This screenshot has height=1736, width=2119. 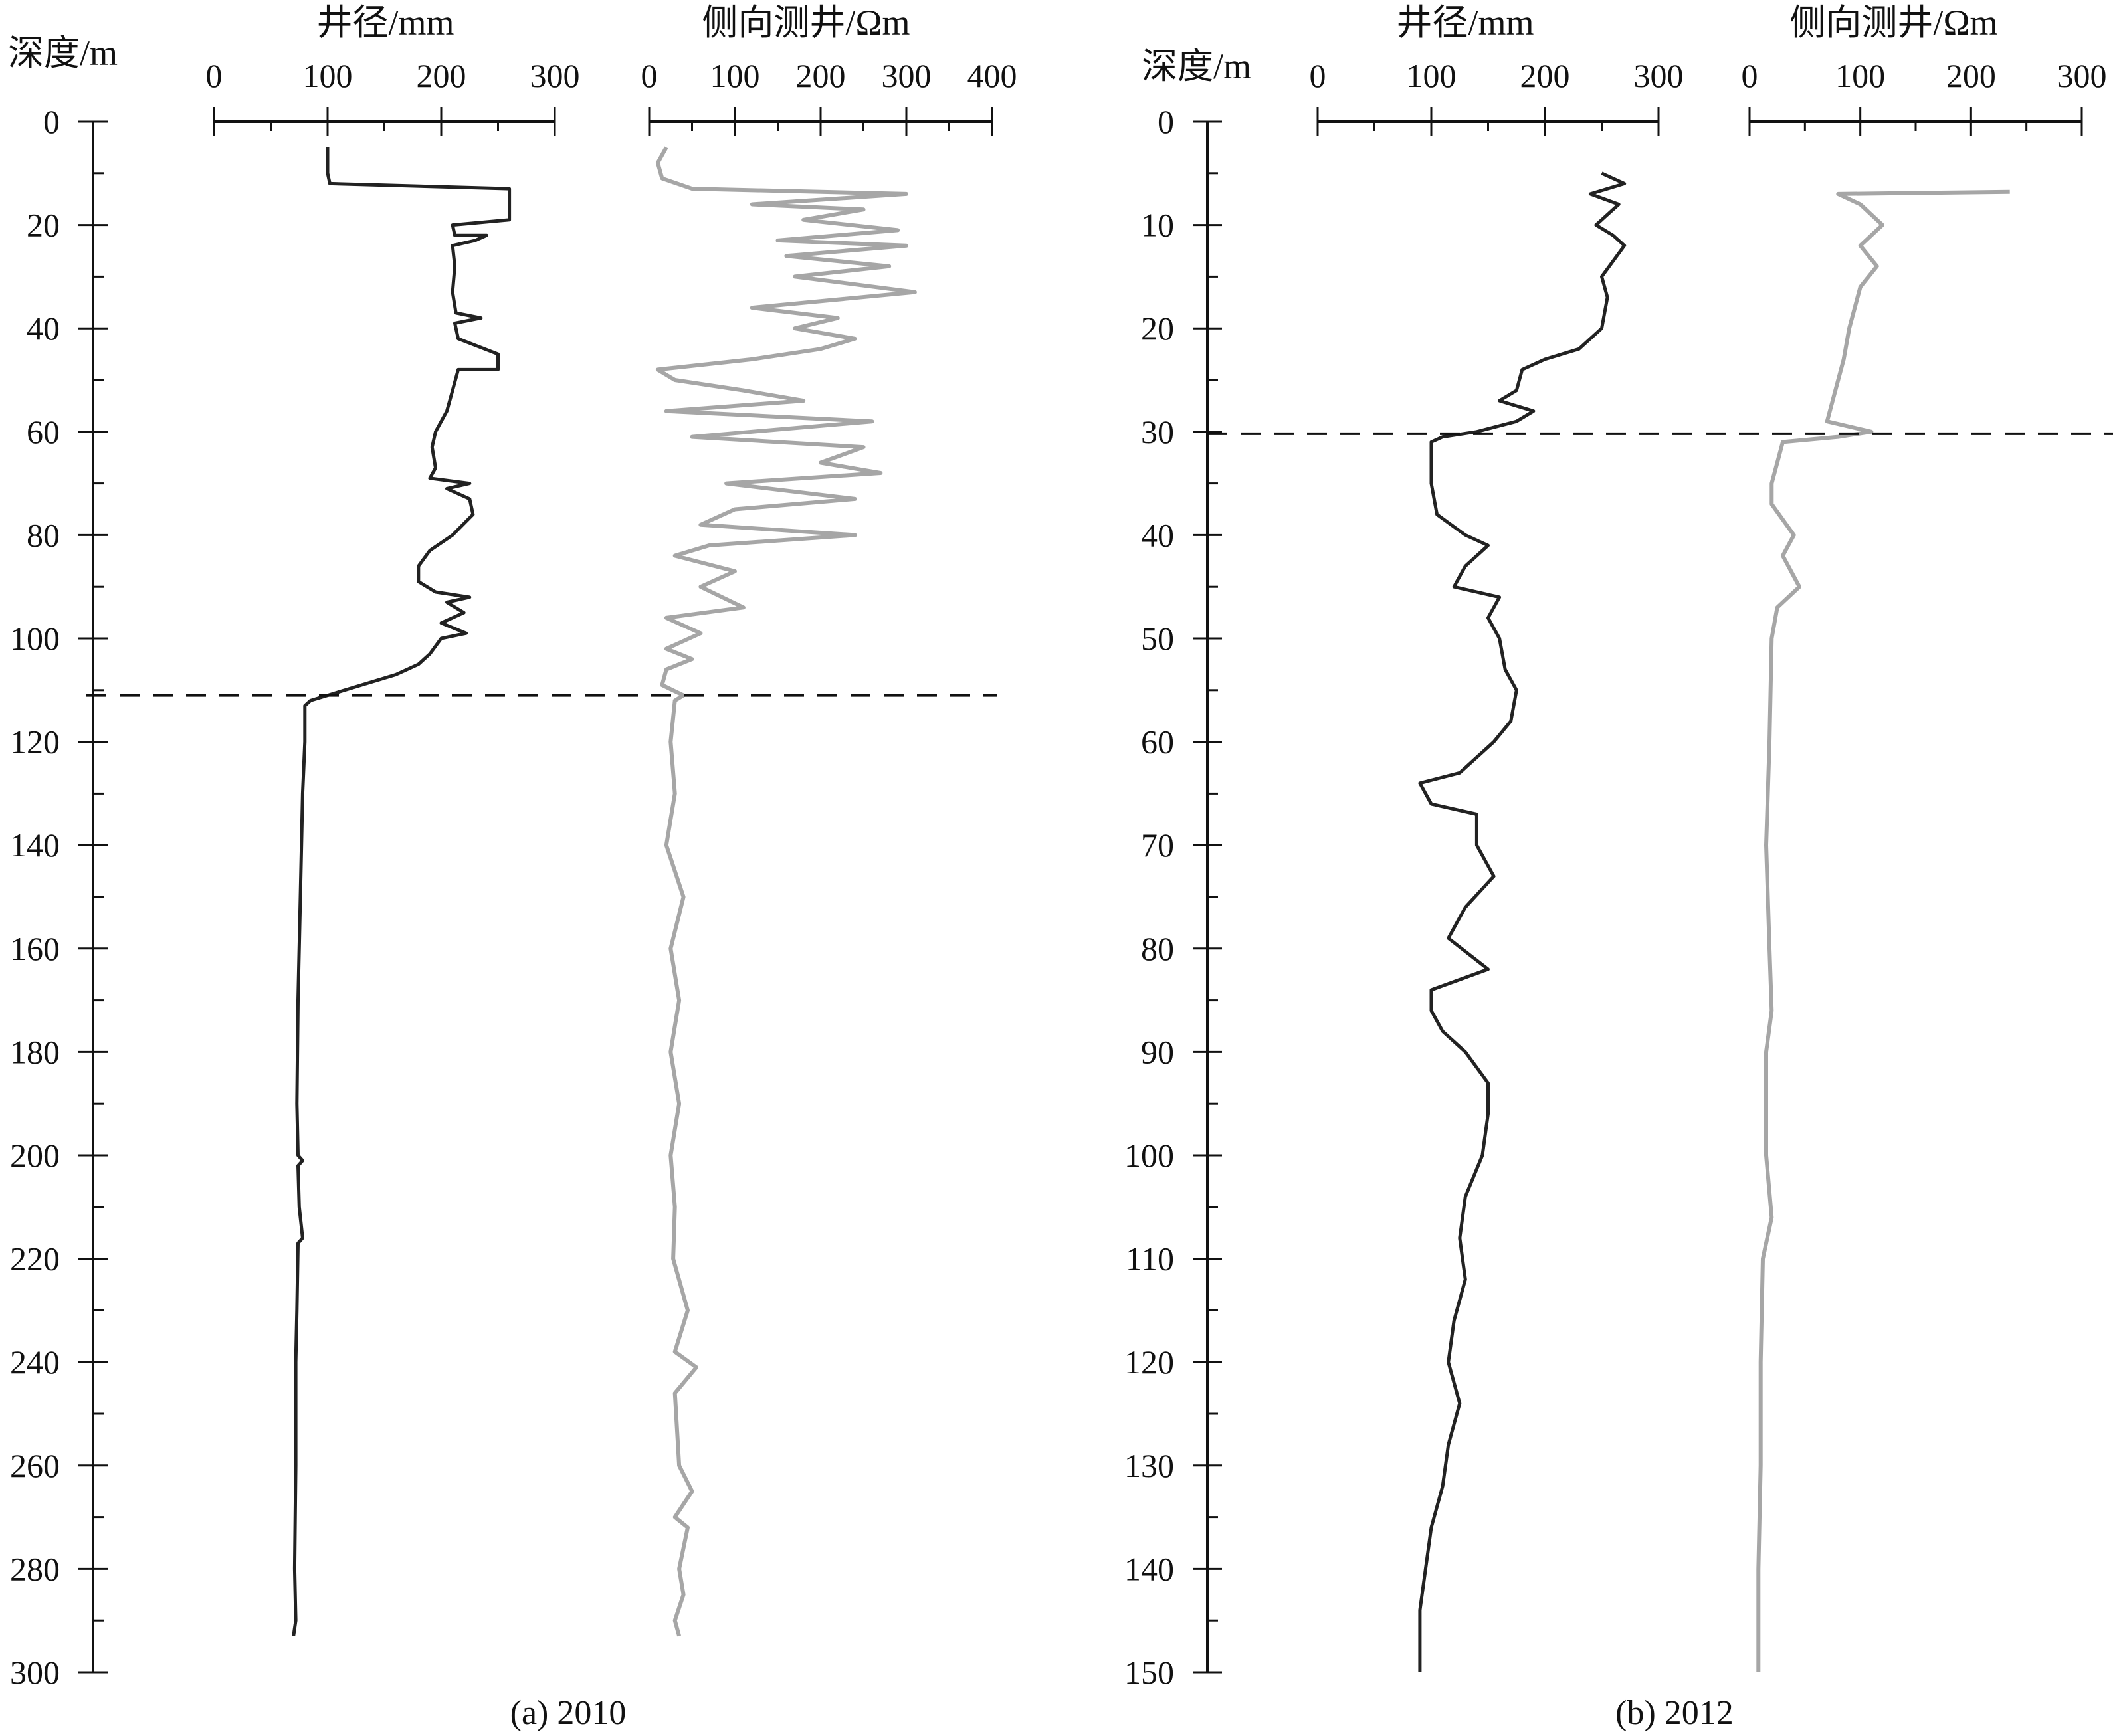 What do you see at coordinates (1157, 639) in the screenshot?
I see `depth-tick-label: 50` at bounding box center [1157, 639].